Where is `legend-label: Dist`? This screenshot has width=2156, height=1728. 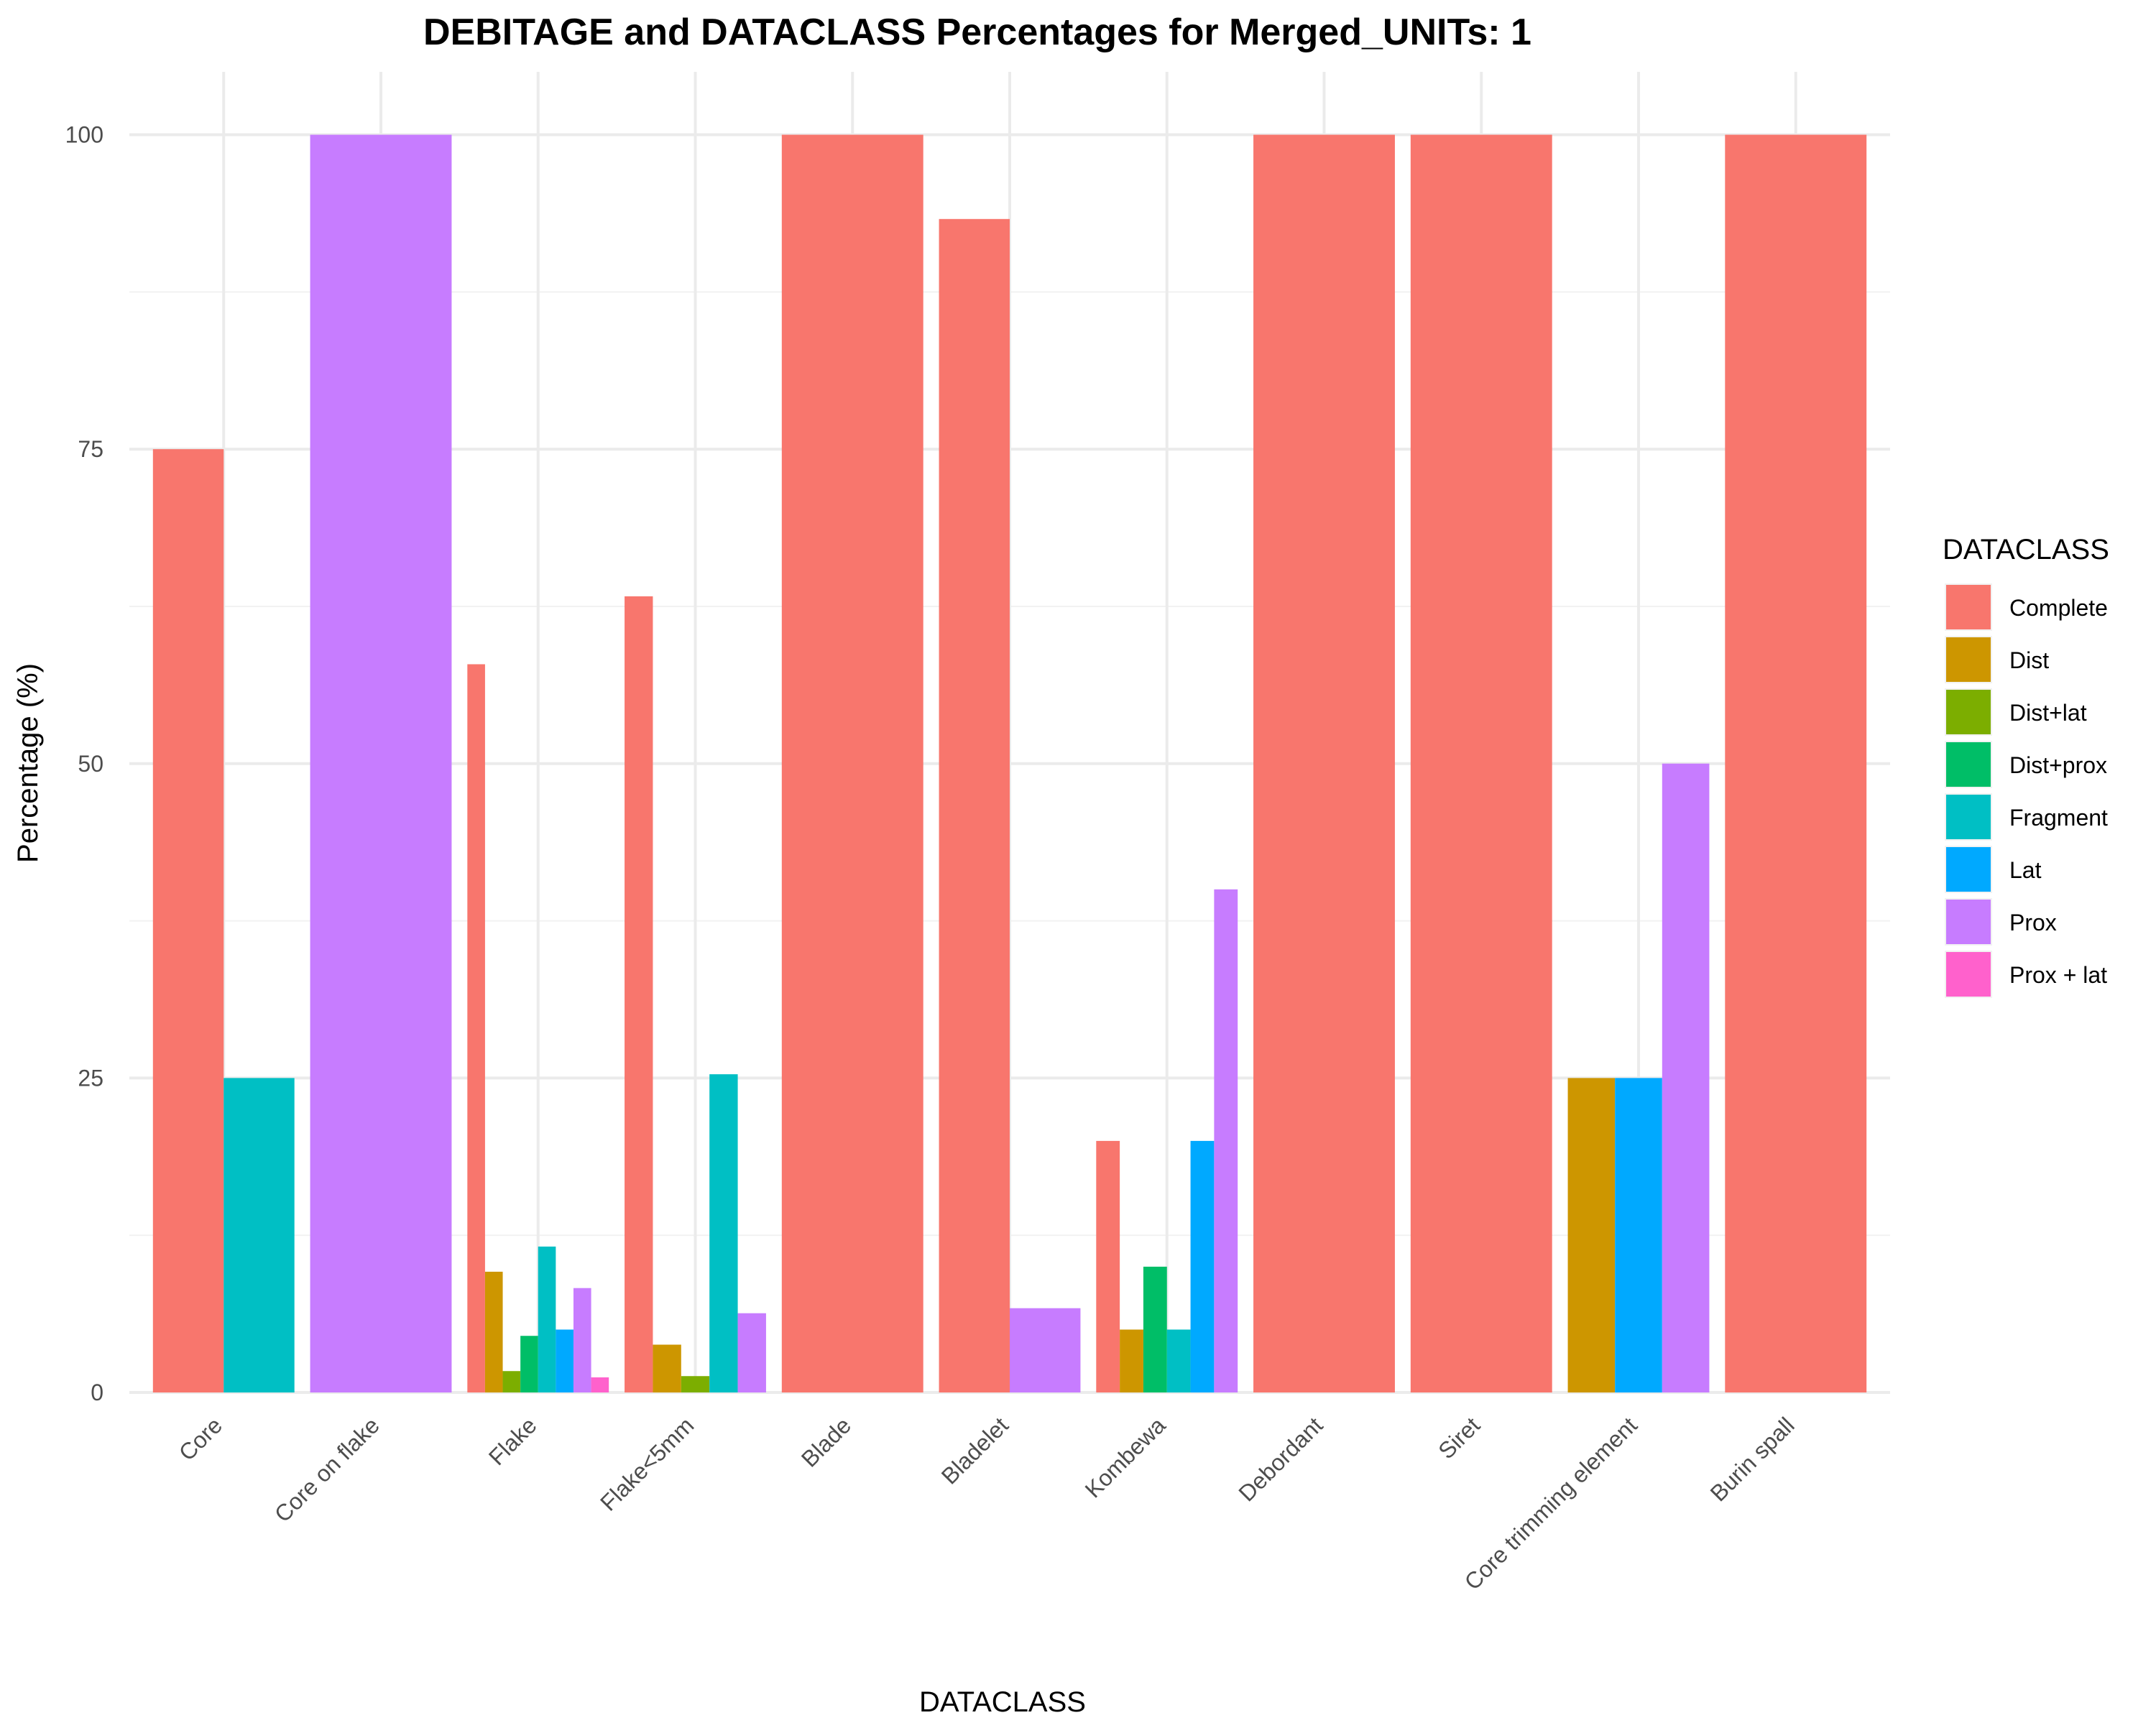 legend-label: Dist is located at coordinates (2029, 660).